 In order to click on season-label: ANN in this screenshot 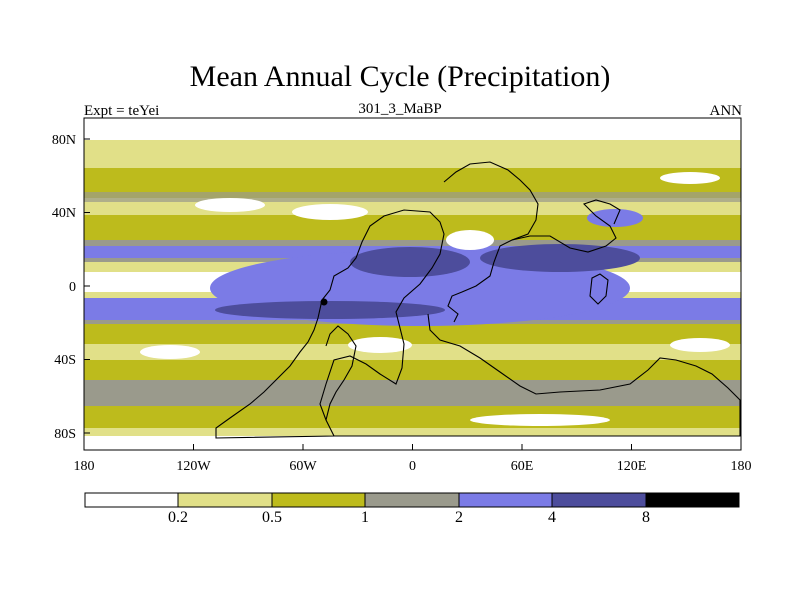, I will do `click(726, 111)`.